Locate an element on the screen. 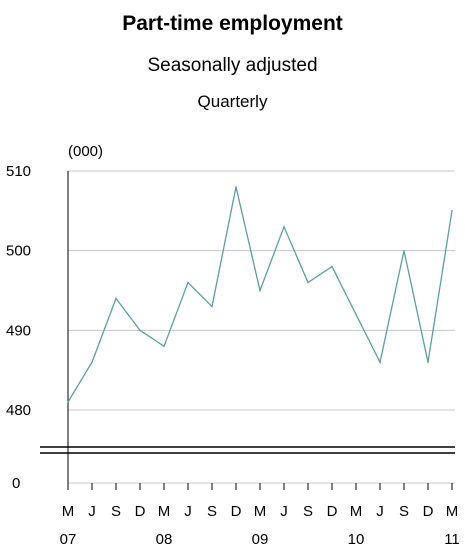 The height and width of the screenshot is (551, 465). y-tick-label-490: 490 is located at coordinates (18, 330).